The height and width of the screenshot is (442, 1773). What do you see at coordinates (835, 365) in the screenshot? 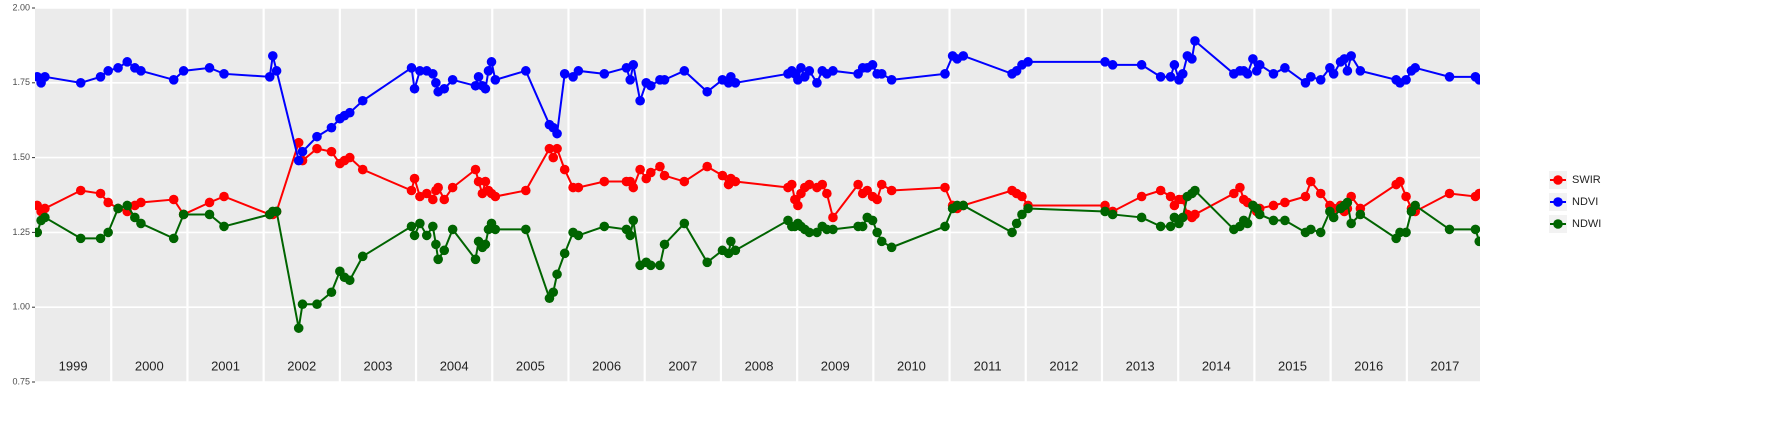
I see `x-tick-label: 2009` at bounding box center [835, 365].